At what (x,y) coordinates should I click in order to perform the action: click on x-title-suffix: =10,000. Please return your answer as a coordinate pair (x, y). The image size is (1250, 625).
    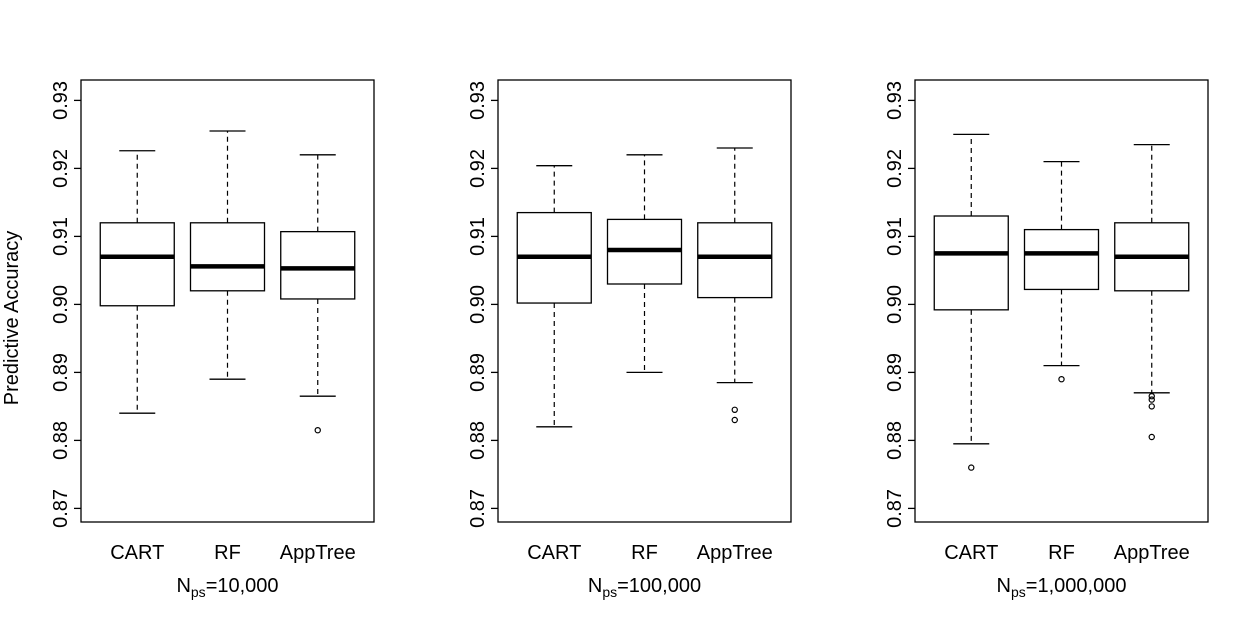
    Looking at the image, I should click on (242, 586).